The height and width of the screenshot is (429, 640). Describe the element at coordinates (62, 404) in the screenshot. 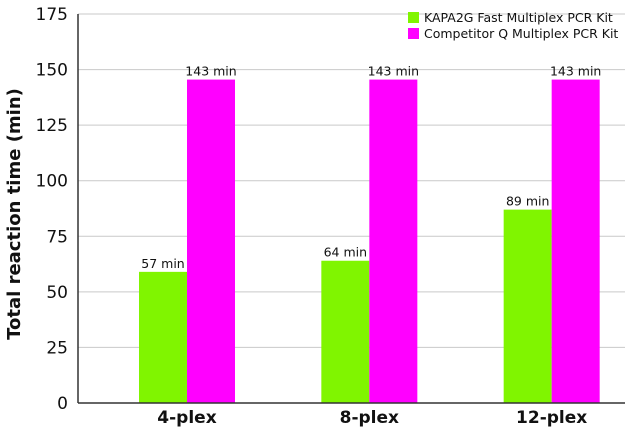

I see `y-tick-label: 0` at that location.